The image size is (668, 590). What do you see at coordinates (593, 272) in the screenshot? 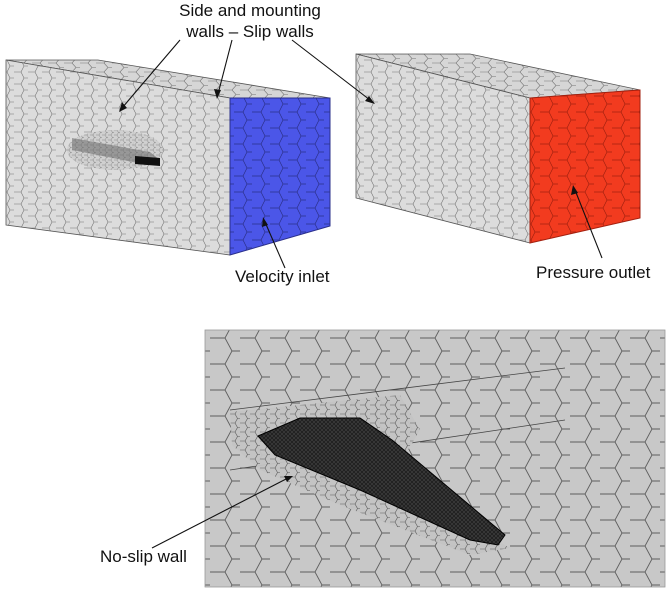
I see `pressure-outlet-label: Pressure outlet` at bounding box center [593, 272].